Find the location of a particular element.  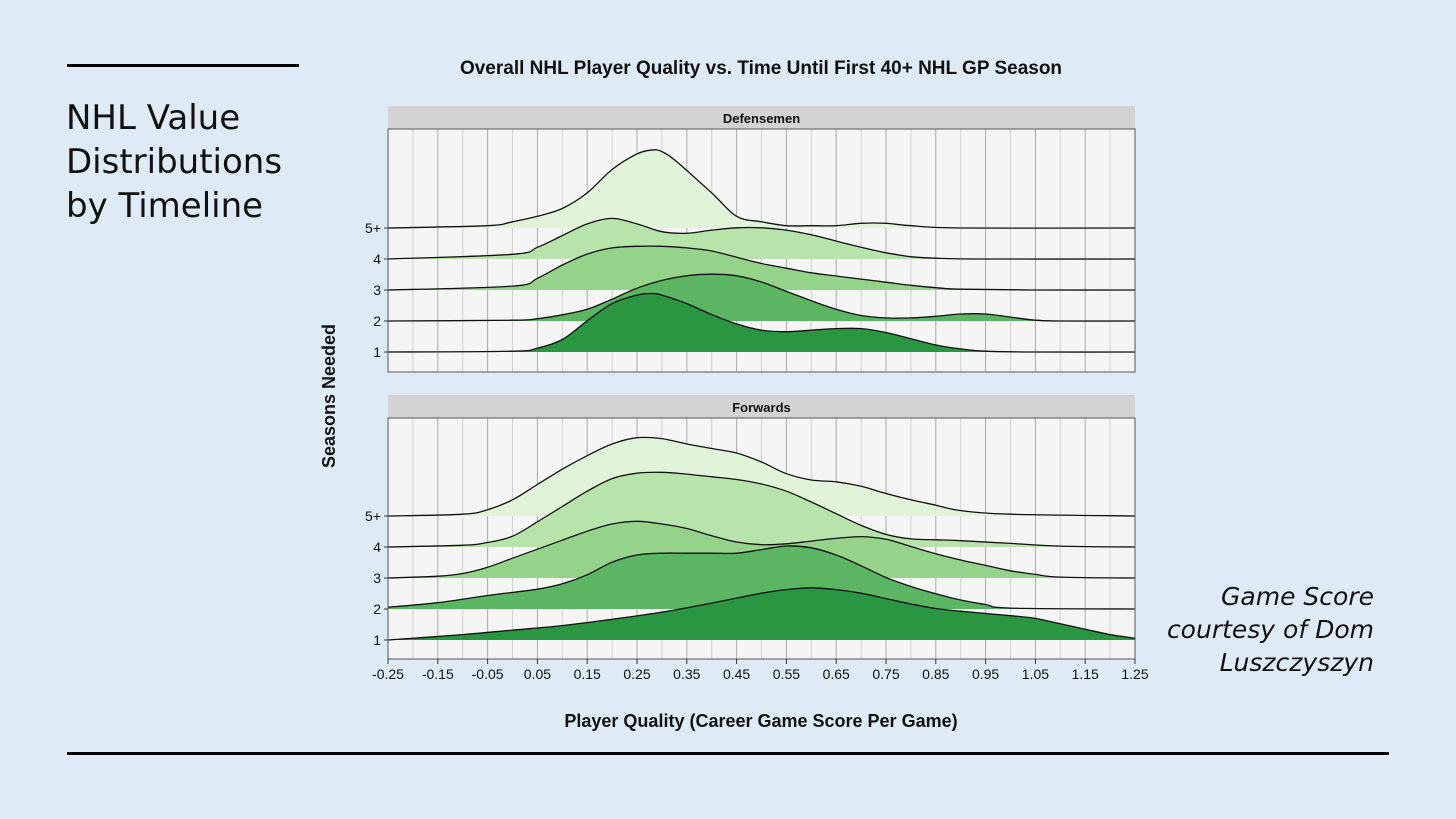

panel-strip-label: Forwards is located at coordinates (761, 407).